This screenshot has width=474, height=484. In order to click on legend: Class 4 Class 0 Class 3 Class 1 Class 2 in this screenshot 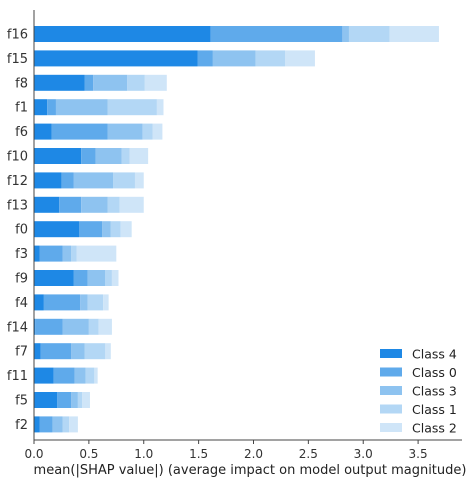, I will do `click(418, 391)`.